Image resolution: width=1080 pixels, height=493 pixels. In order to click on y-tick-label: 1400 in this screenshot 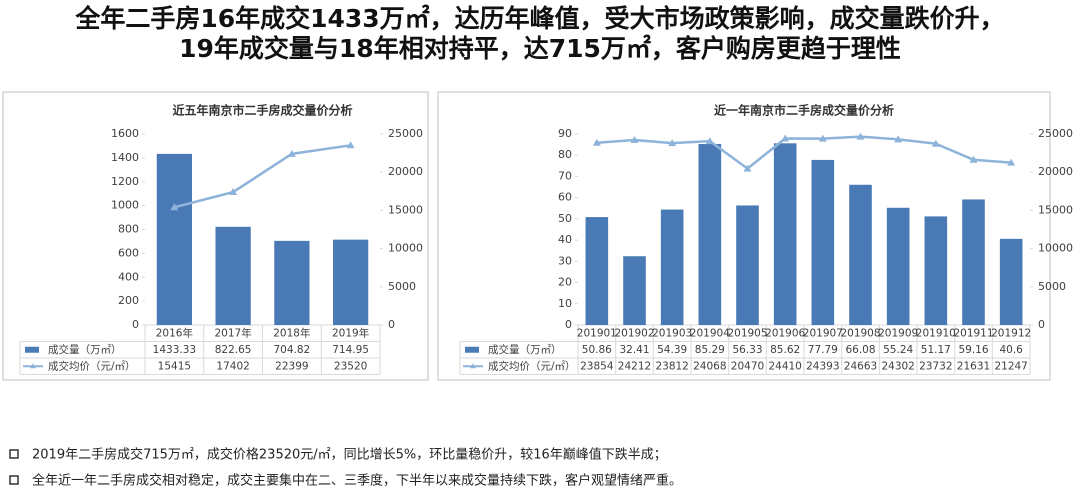, I will do `click(125, 157)`.